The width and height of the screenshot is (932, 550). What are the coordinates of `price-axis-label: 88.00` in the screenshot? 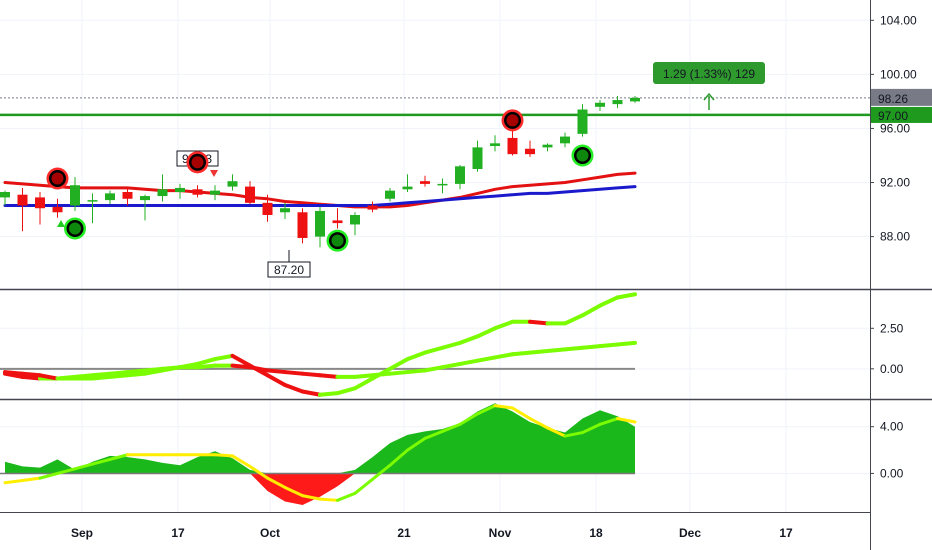 It's located at (895, 237).